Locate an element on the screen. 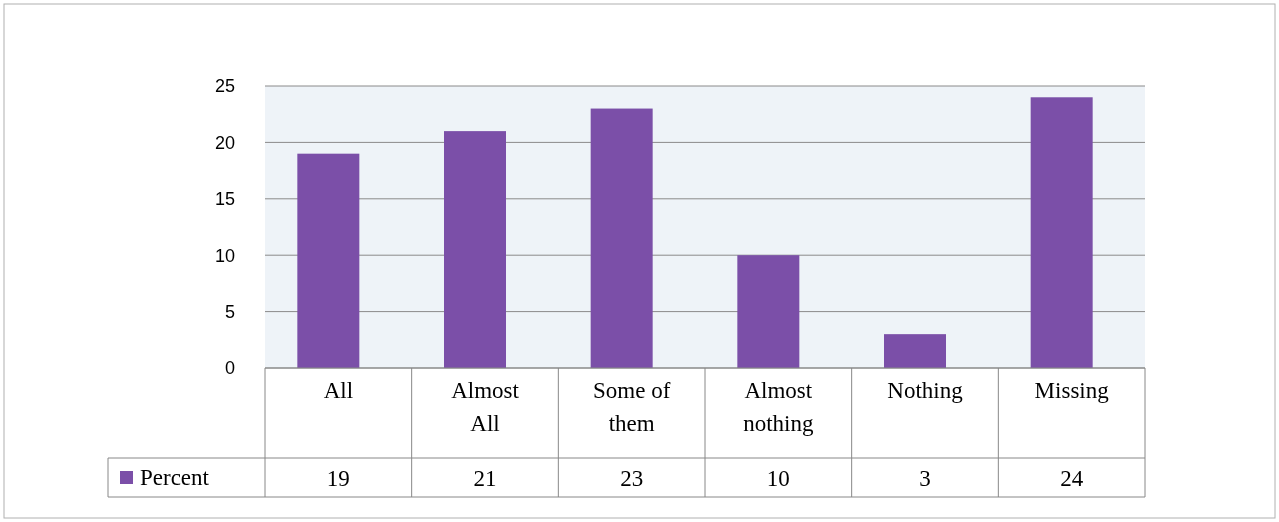  data-label: 10 is located at coordinates (778, 478).